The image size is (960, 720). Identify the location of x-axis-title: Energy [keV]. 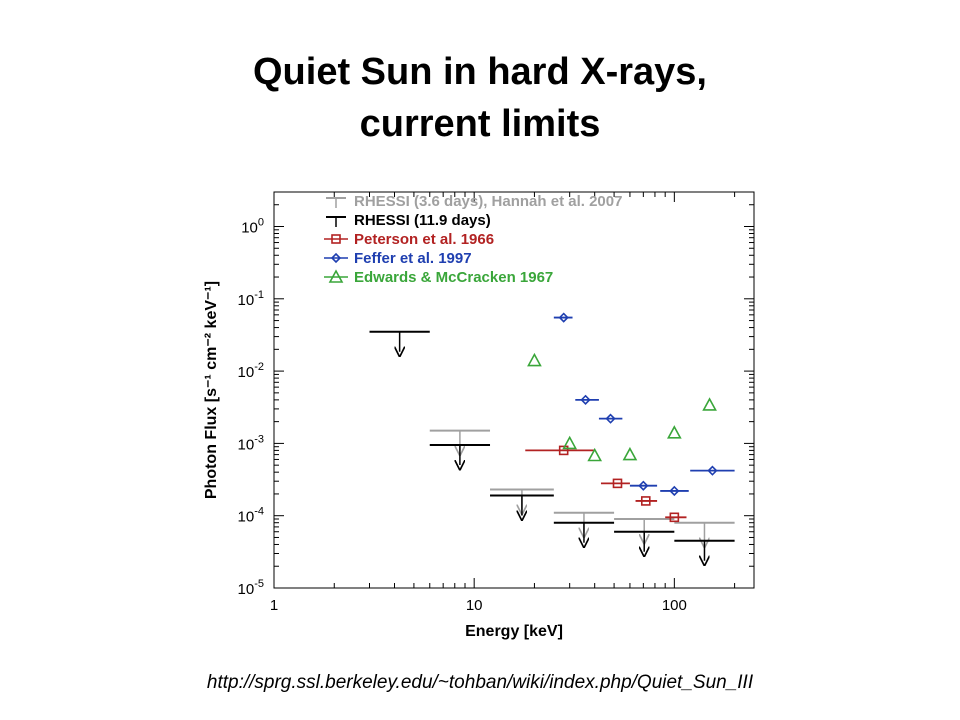
(514, 631).